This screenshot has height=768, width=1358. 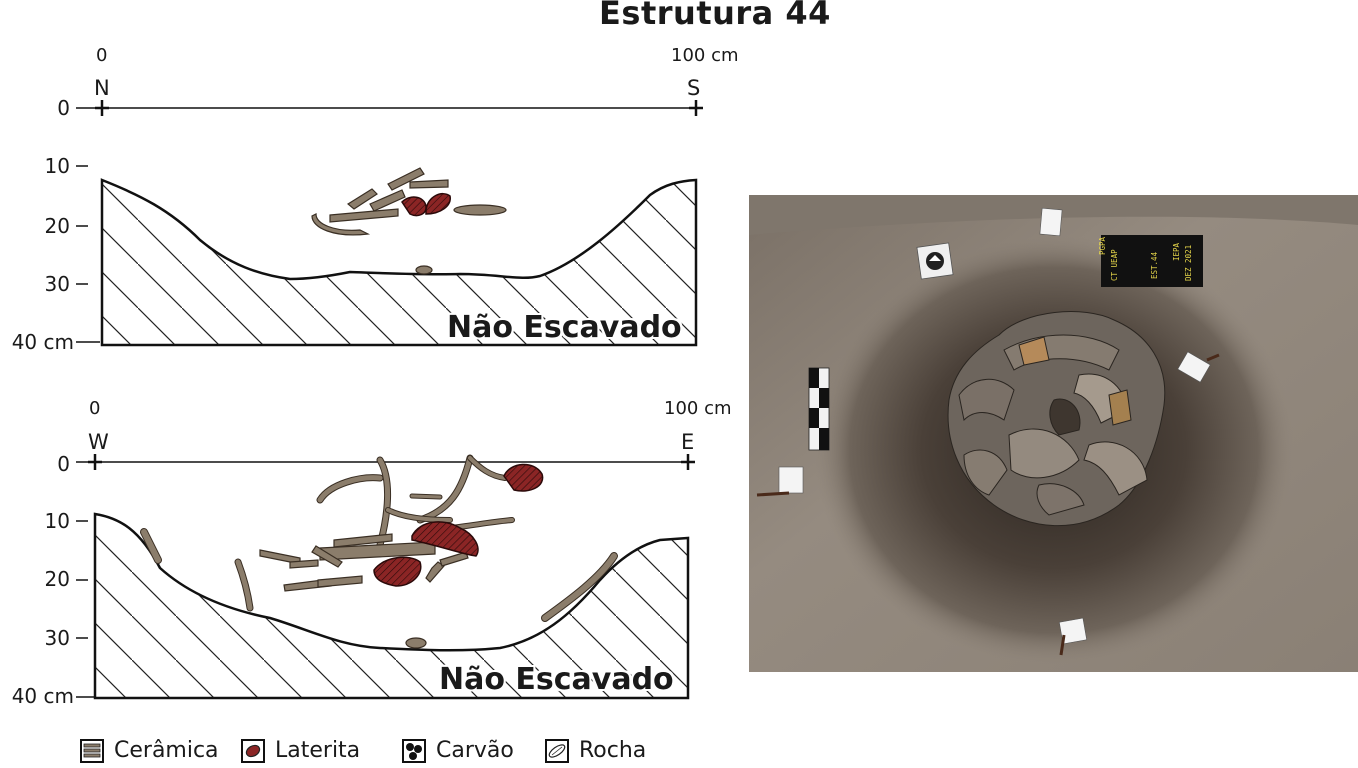 What do you see at coordinates (1188, 263) in the screenshot?
I see `board-line-5: DEZ 2021` at bounding box center [1188, 263].